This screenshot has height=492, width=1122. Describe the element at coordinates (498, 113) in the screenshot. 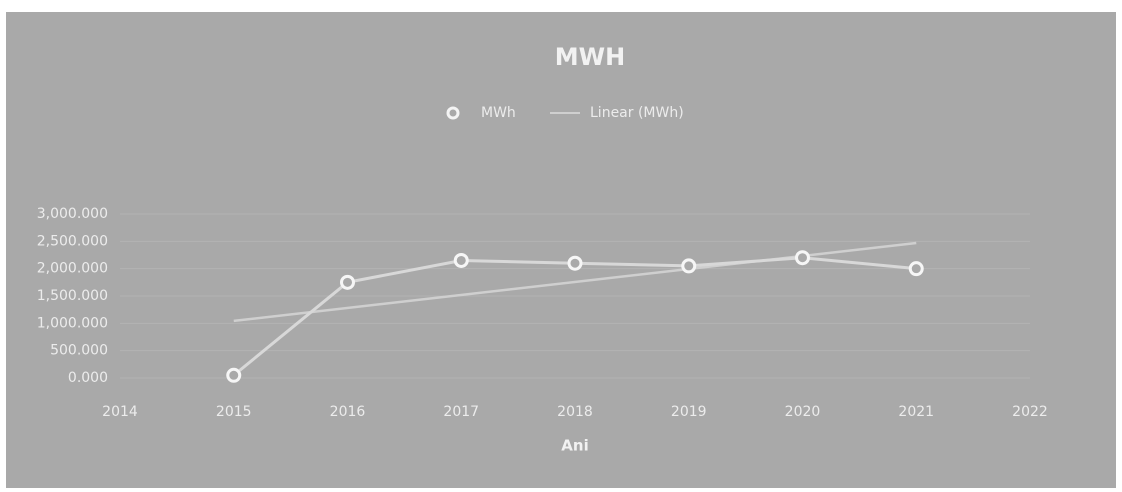

I see `legend-label: MWh` at that location.